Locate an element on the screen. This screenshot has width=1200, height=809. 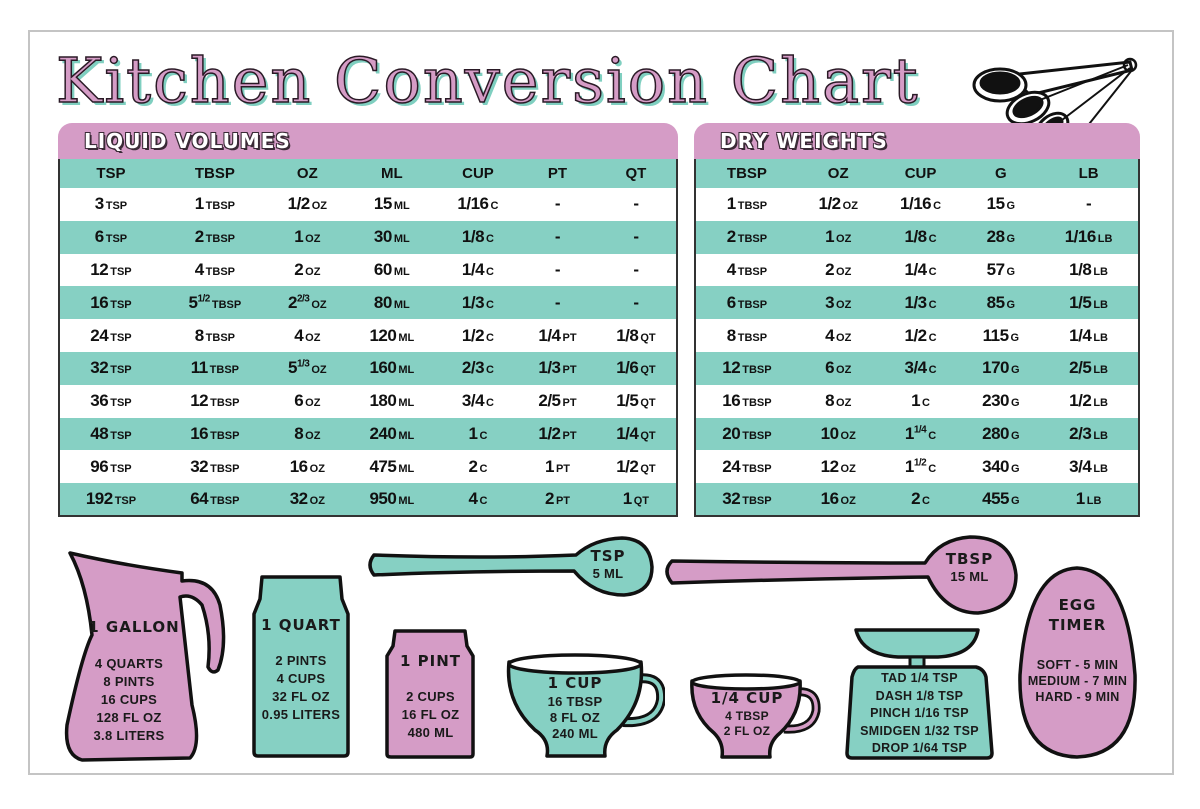
dry-weights-header: DRY WEIGHTS is located at coordinates (917, 141).